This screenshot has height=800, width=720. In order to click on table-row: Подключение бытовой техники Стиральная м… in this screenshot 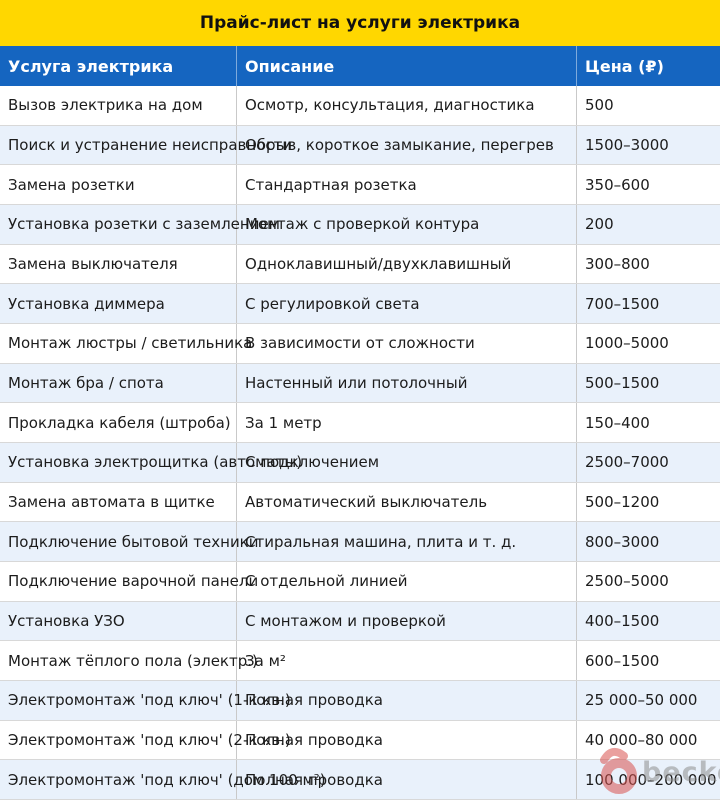, I will do `click(360, 542)`.